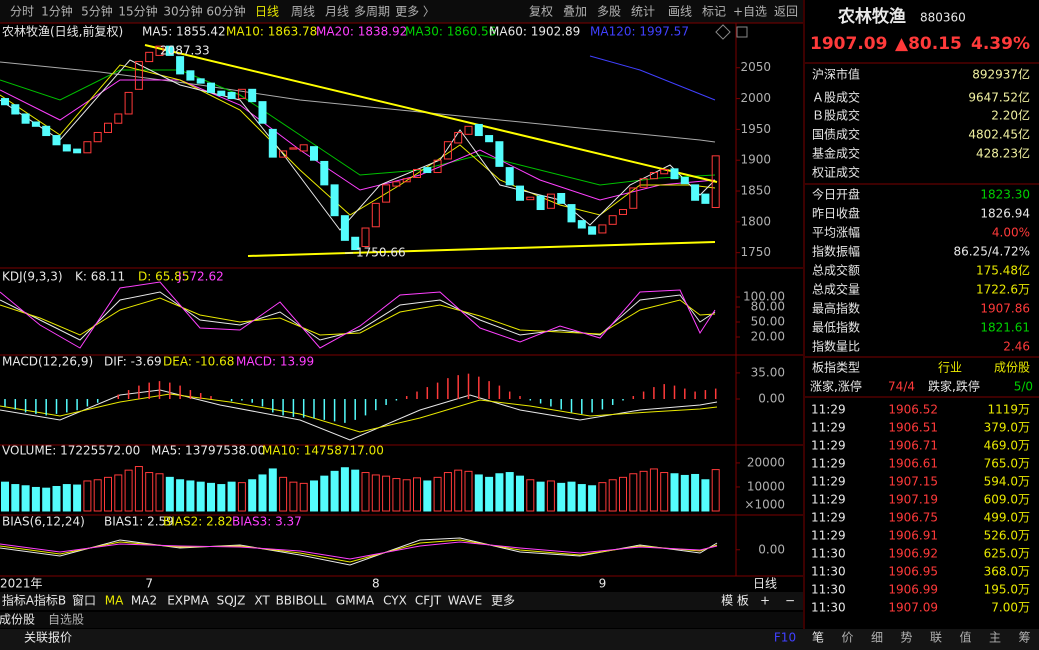 This screenshot has width=1039, height=650. What do you see at coordinates (714, 12) in the screenshot?
I see `tool-button: 标记` at bounding box center [714, 12].